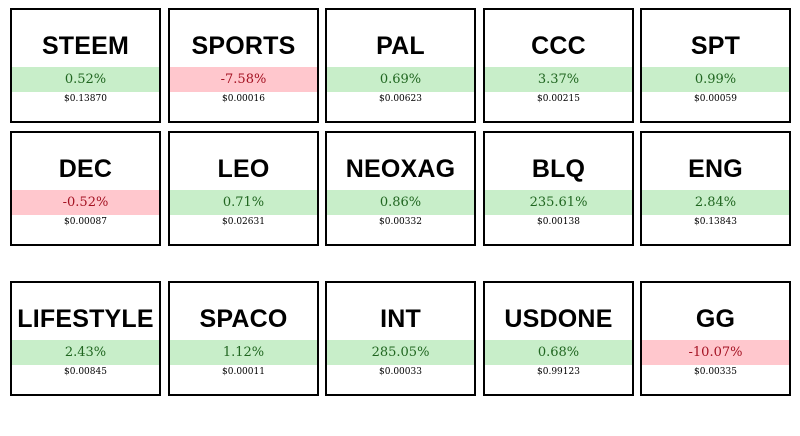 The height and width of the screenshot is (436, 800). What do you see at coordinates (243, 79) in the screenshot?
I see `token-change: -7.58%` at bounding box center [243, 79].